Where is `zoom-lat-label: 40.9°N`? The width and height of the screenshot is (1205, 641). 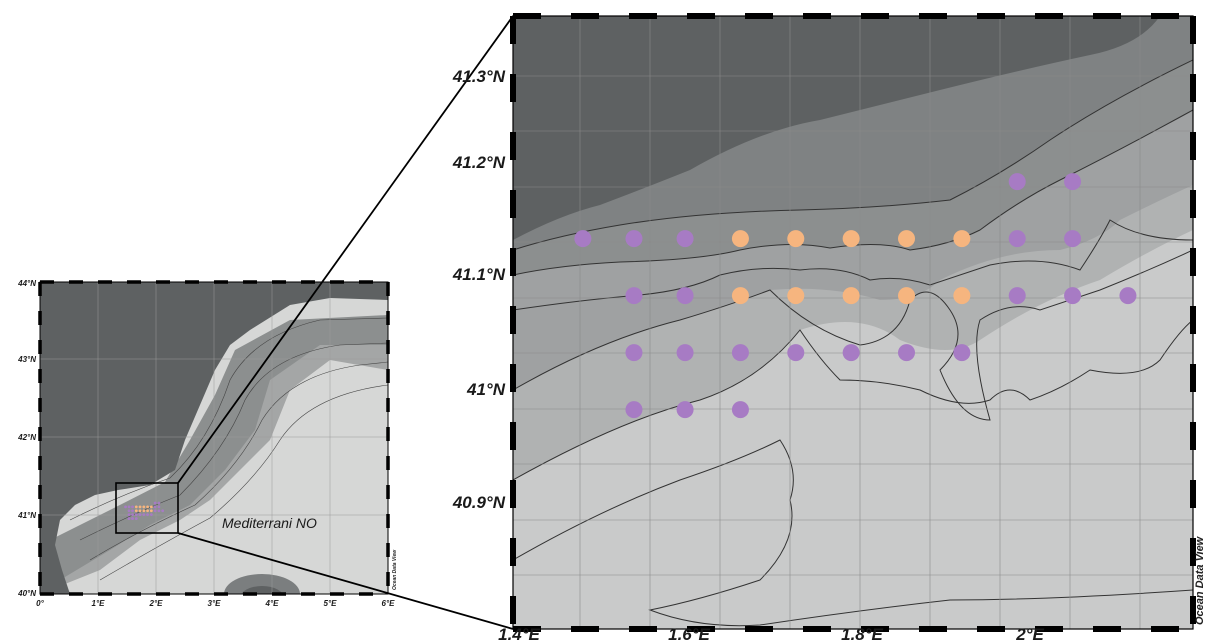 zoom-lat-label: 40.9°N is located at coordinates (479, 502).